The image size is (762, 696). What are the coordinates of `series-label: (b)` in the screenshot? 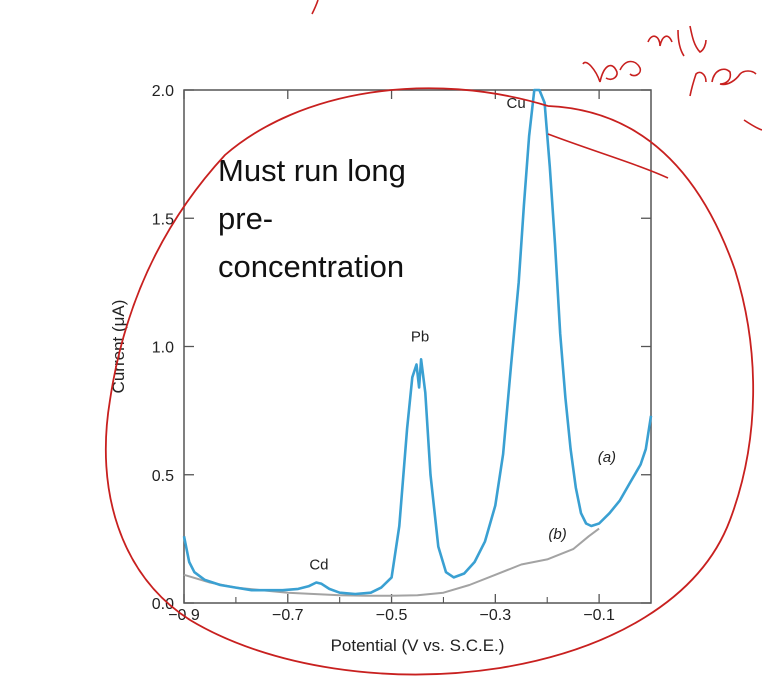 It's located at (557, 534).